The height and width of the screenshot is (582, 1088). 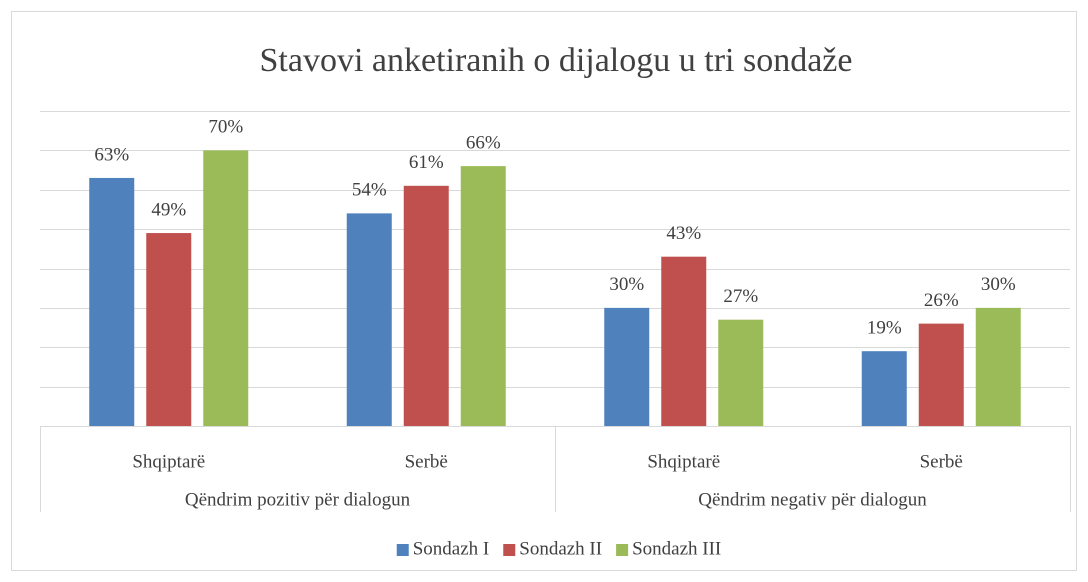 What do you see at coordinates (740, 296) in the screenshot?
I see `value-label: 27%` at bounding box center [740, 296].